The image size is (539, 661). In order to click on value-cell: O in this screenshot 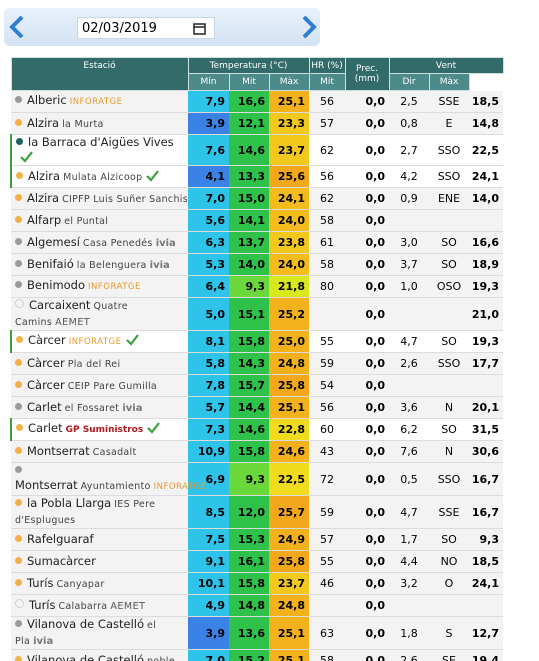, I will do `click(449, 583)`.